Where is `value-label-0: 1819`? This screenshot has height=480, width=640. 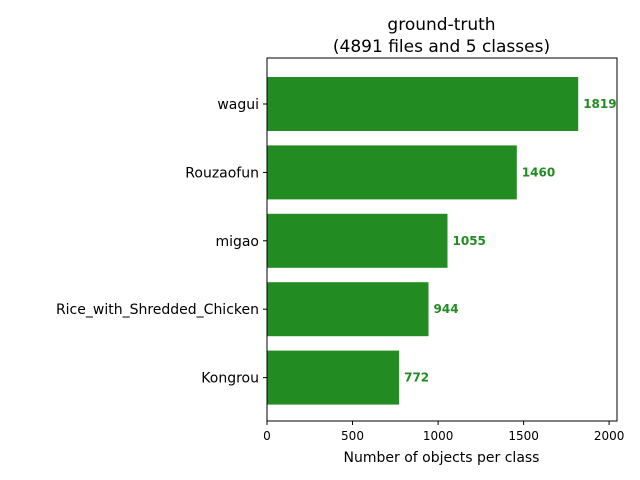
value-label-0: 1819 is located at coordinates (599, 104).